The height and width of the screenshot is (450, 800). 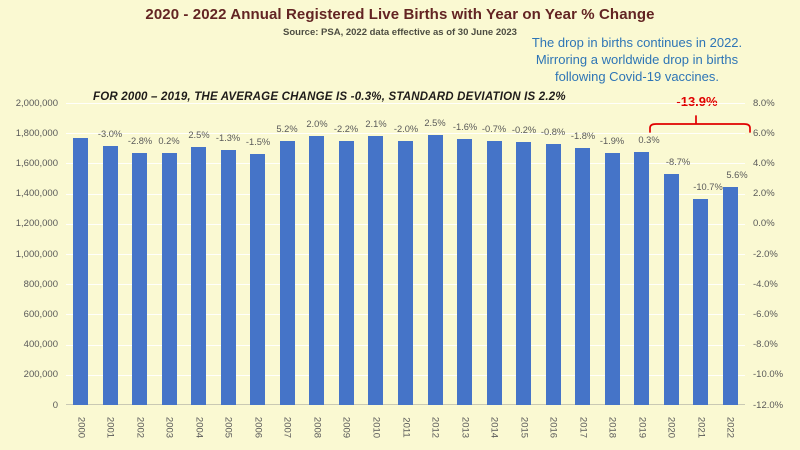 I want to click on x-tick-2019: 2019, so click(x=642, y=427).